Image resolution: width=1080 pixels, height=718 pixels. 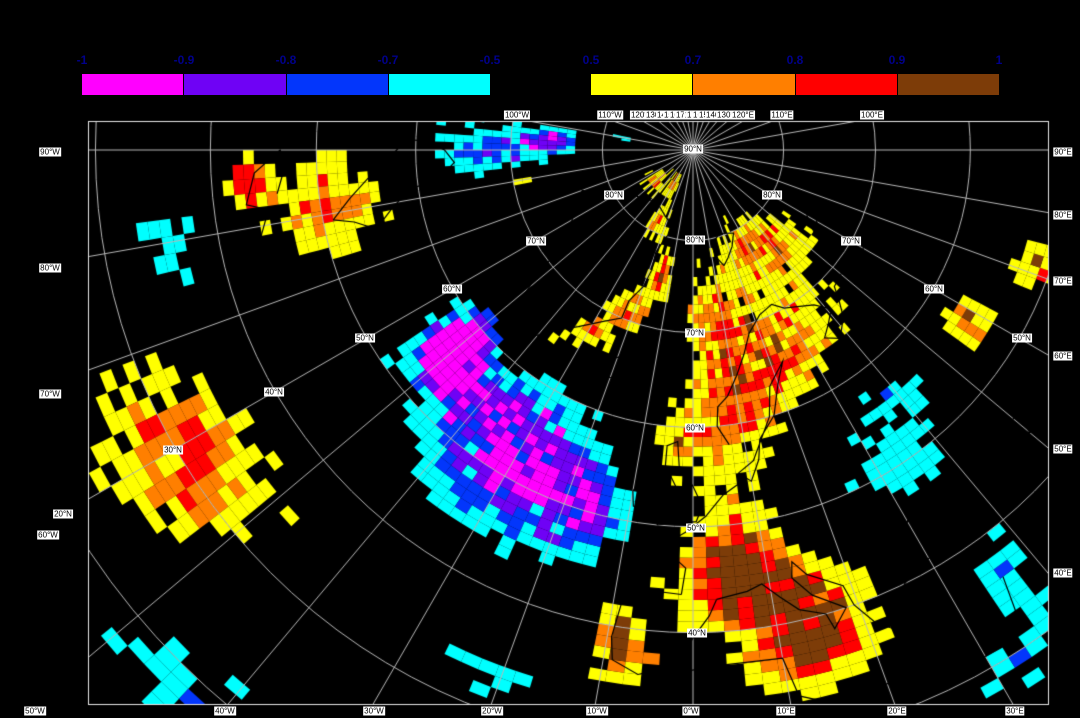 I want to click on colorbar-tick-label: 0.7, so click(x=693, y=60).